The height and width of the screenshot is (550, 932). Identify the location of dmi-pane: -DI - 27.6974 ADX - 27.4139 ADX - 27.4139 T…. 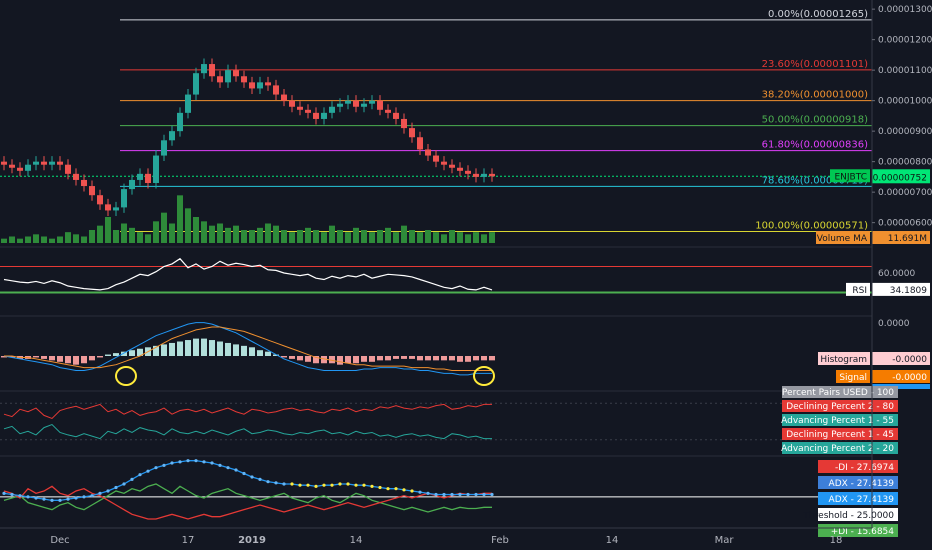
(449, 496).